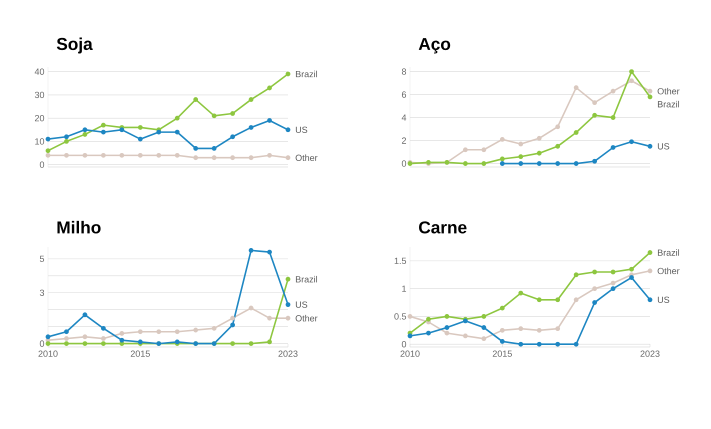 This screenshot has height=429, width=711. Describe the element at coordinates (400, 261) in the screenshot. I see `y-tick-label: 1.5` at that location.